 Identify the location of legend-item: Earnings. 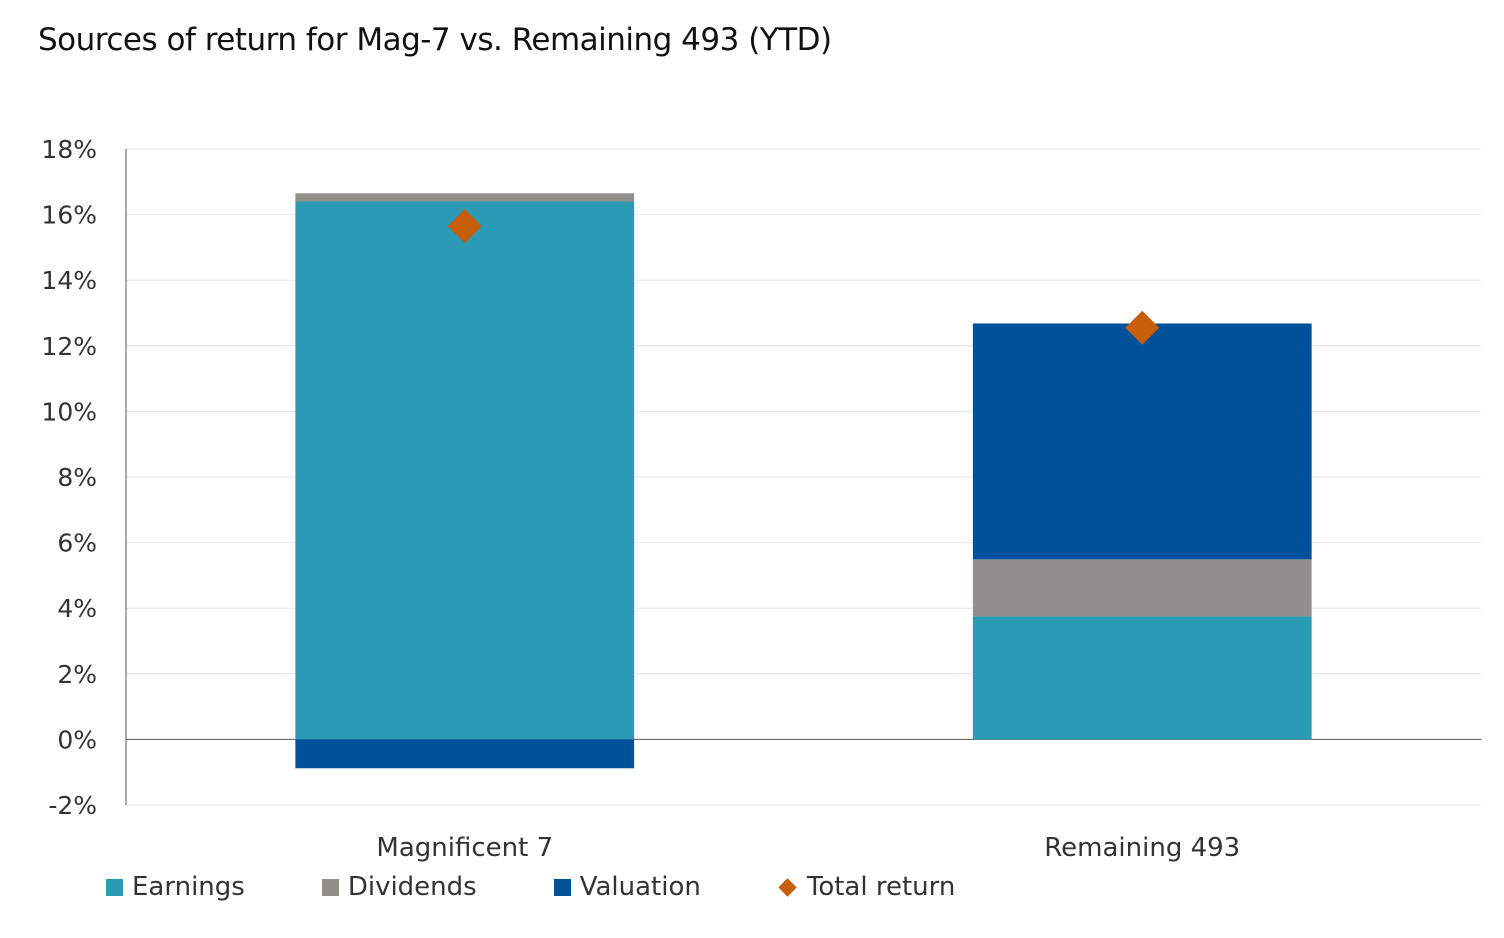
(175, 887).